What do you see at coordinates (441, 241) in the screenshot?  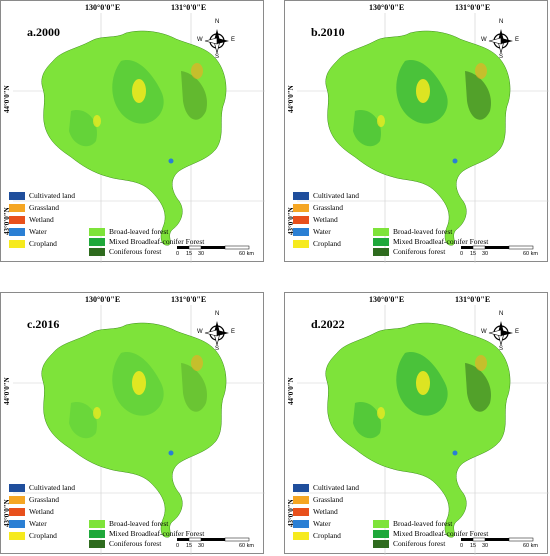 I see `legend-label: Mixed Broadleaf-conifer Forest` at bounding box center [441, 241].